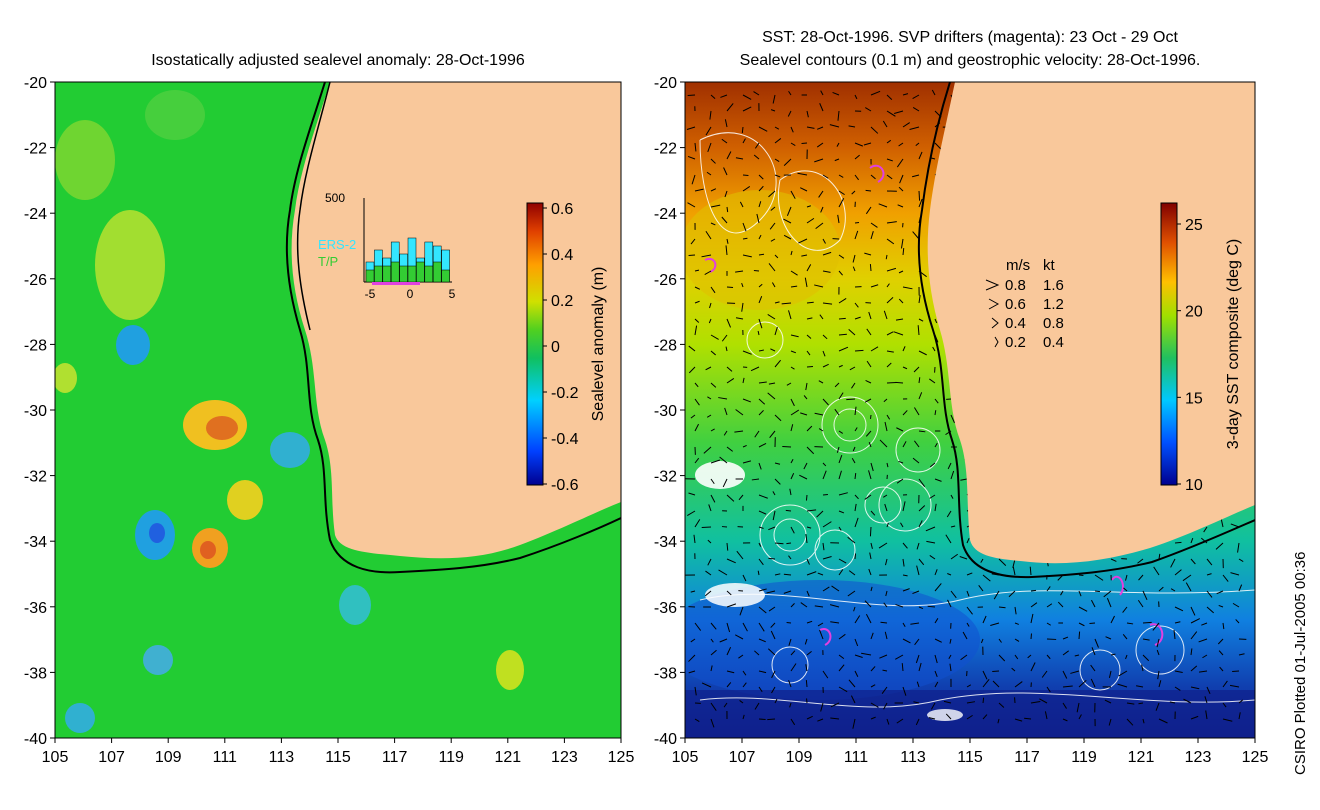 This screenshot has width=1320, height=810. I want to click on inset-y-max-label: 500, so click(335, 198).